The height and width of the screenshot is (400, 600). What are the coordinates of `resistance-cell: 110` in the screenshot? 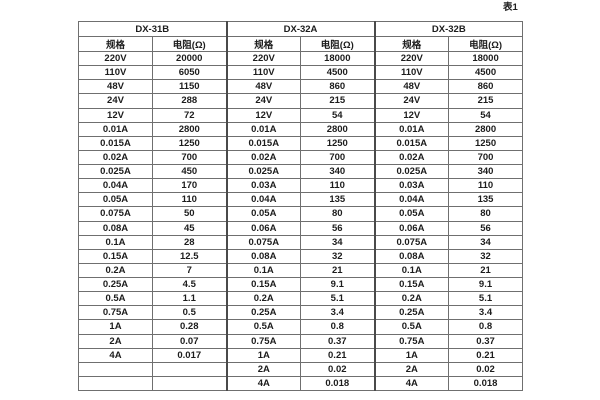 It's located at (338, 186).